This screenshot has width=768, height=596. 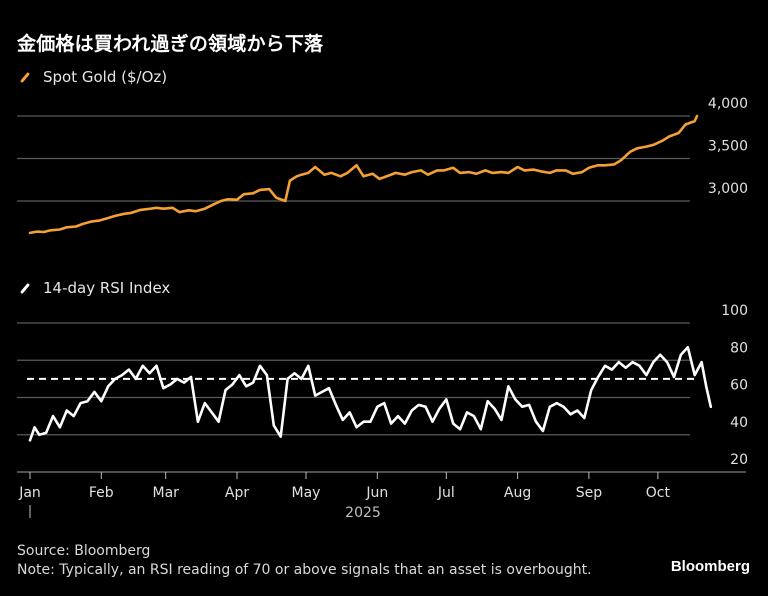 I want to click on legend-gold: Spot Gold ($/Oz), so click(x=92, y=77).